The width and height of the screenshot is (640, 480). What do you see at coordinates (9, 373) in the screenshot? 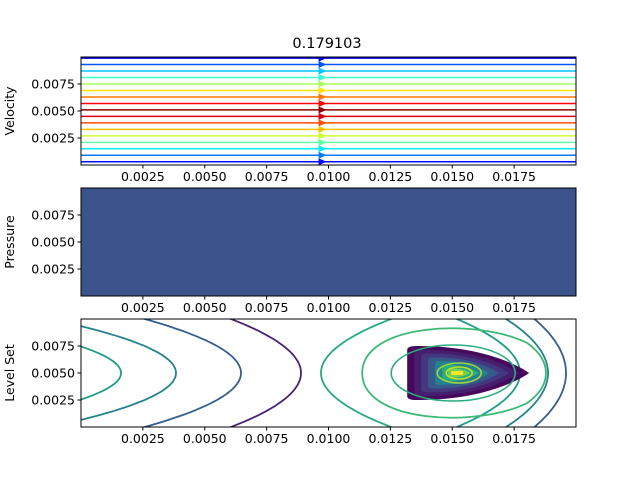
I see `levelset-axis-title: Level Set` at bounding box center [9, 373].